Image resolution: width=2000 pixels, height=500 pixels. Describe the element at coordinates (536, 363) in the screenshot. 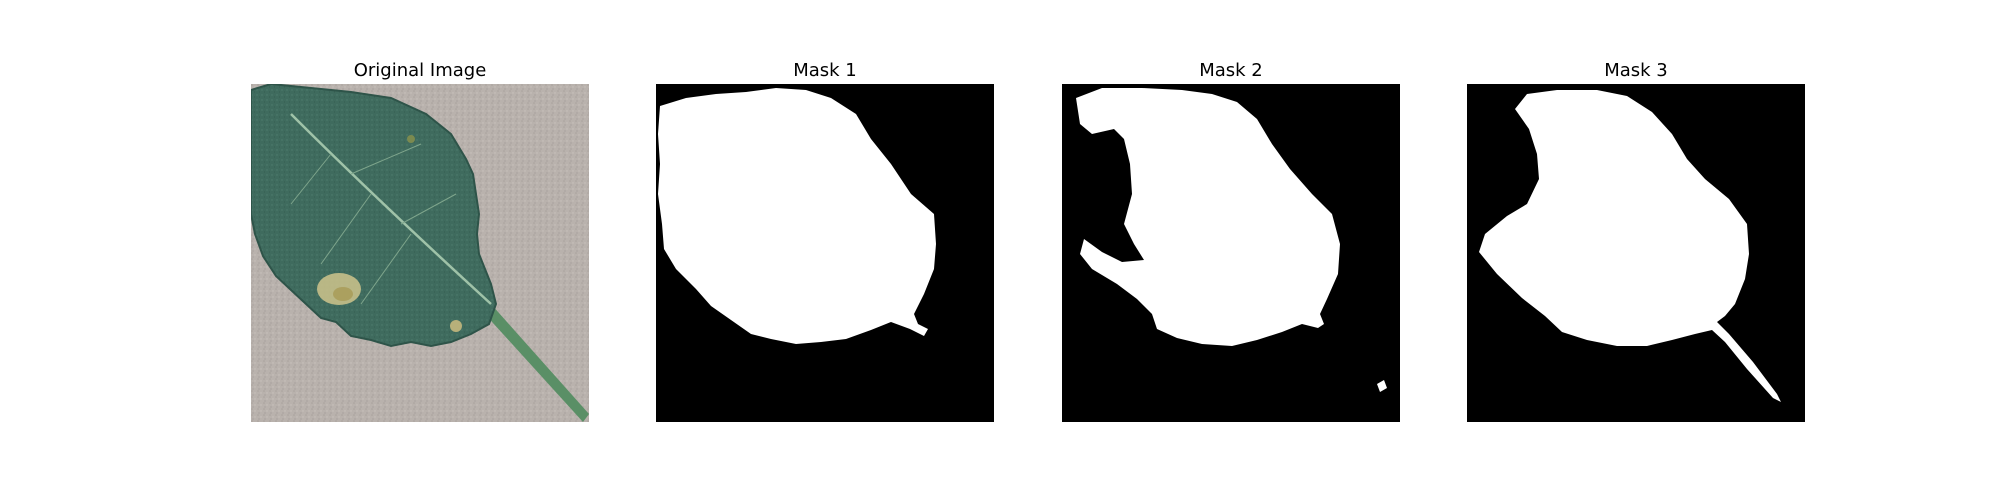

I see `leaf-stem` at that location.